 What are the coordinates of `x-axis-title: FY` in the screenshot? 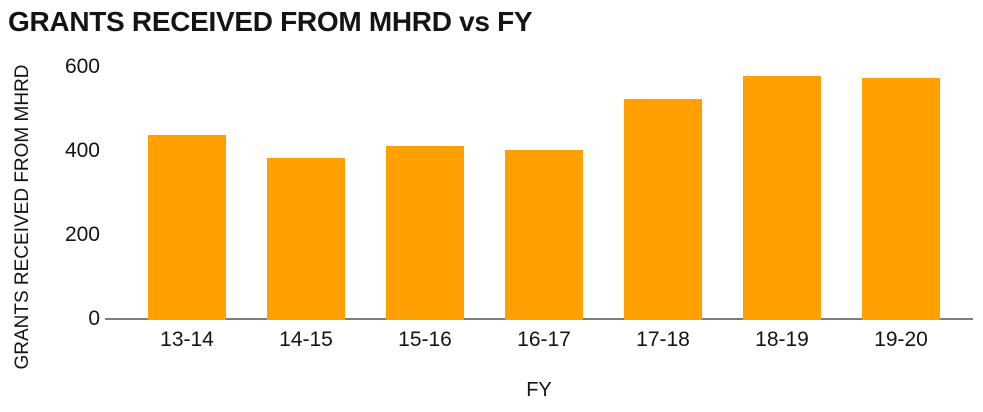 It's located at (539, 390).